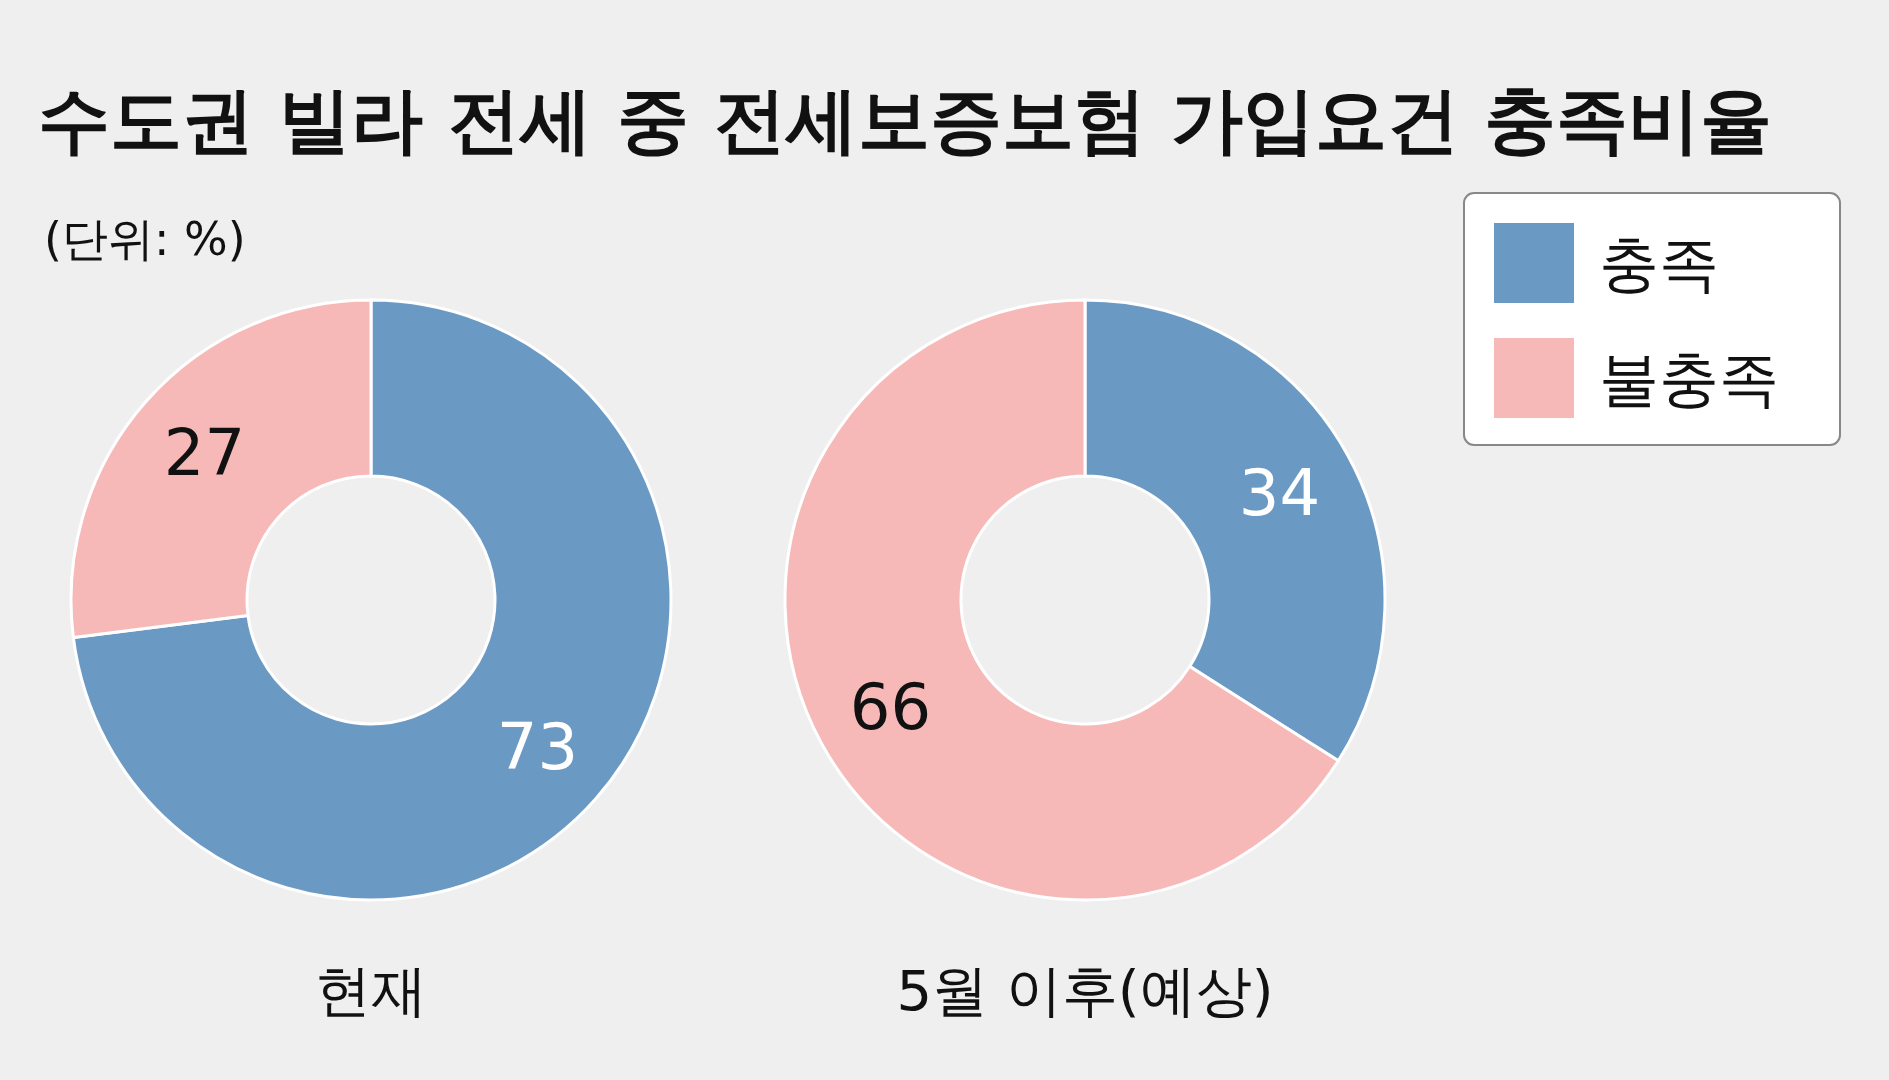 This screenshot has height=1080, width=1889. I want to click on data-label: 27, so click(204, 453).